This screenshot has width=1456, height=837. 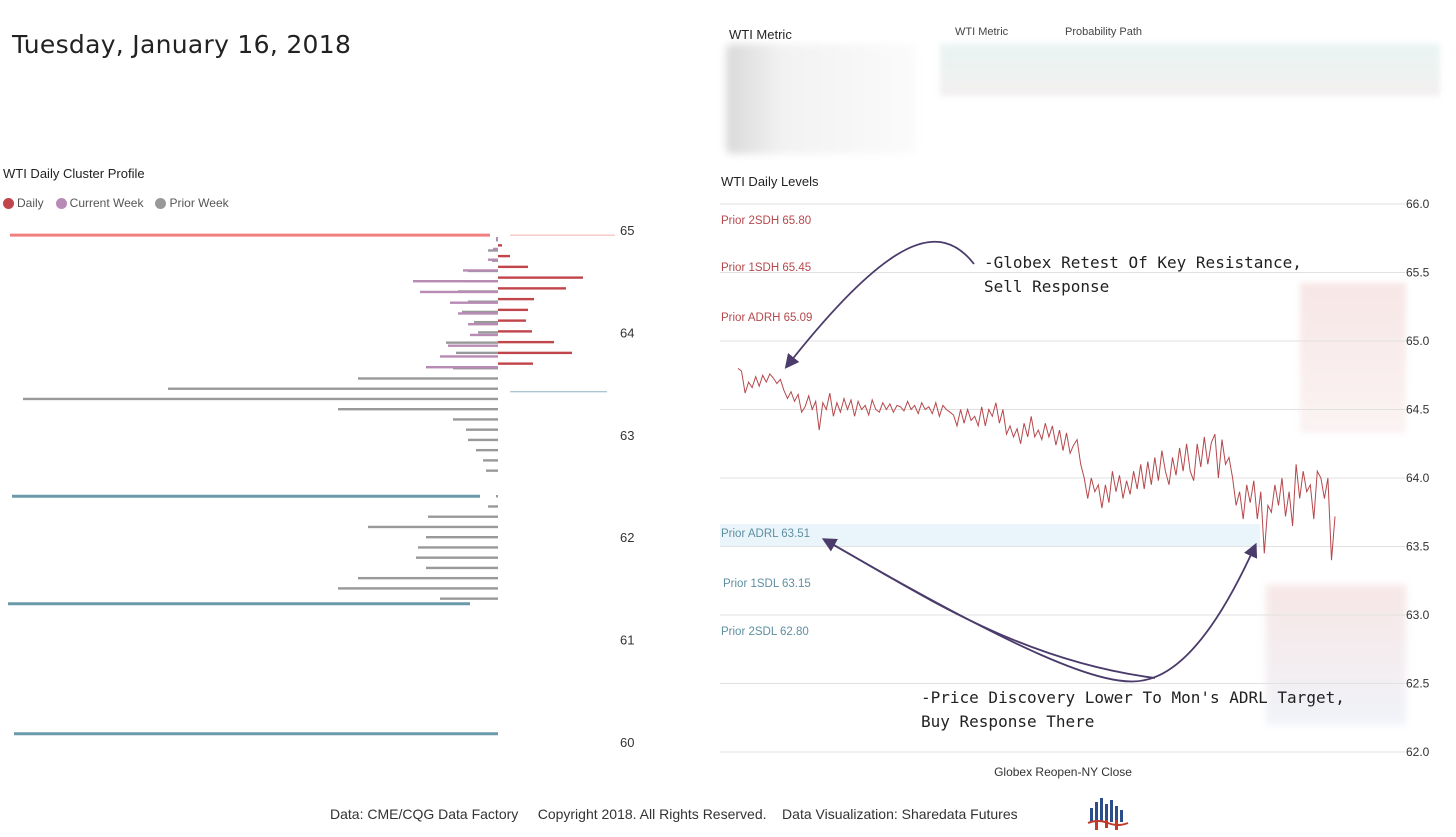 What do you see at coordinates (627, 742) in the screenshot?
I see `profile-tick-label: 60` at bounding box center [627, 742].